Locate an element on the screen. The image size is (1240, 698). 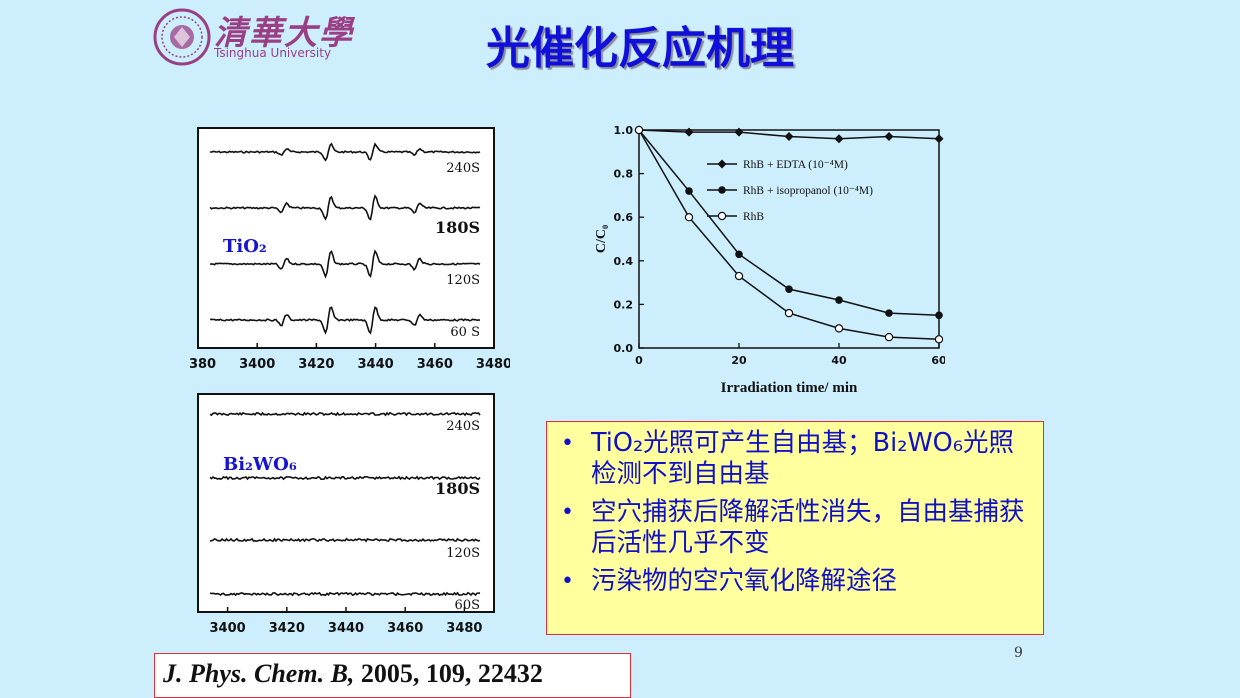
x-tick-label: 0 is located at coordinates (639, 360).